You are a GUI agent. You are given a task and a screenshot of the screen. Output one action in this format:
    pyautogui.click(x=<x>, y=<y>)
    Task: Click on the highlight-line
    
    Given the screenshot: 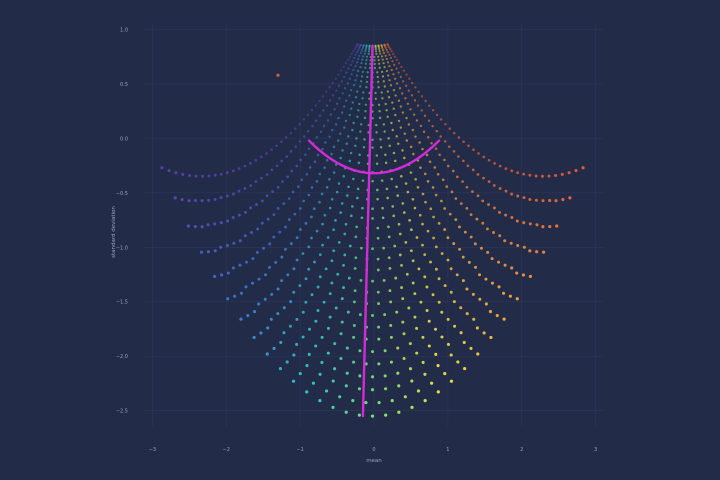 What is the action you would take?
    pyautogui.click(x=367, y=231)
    